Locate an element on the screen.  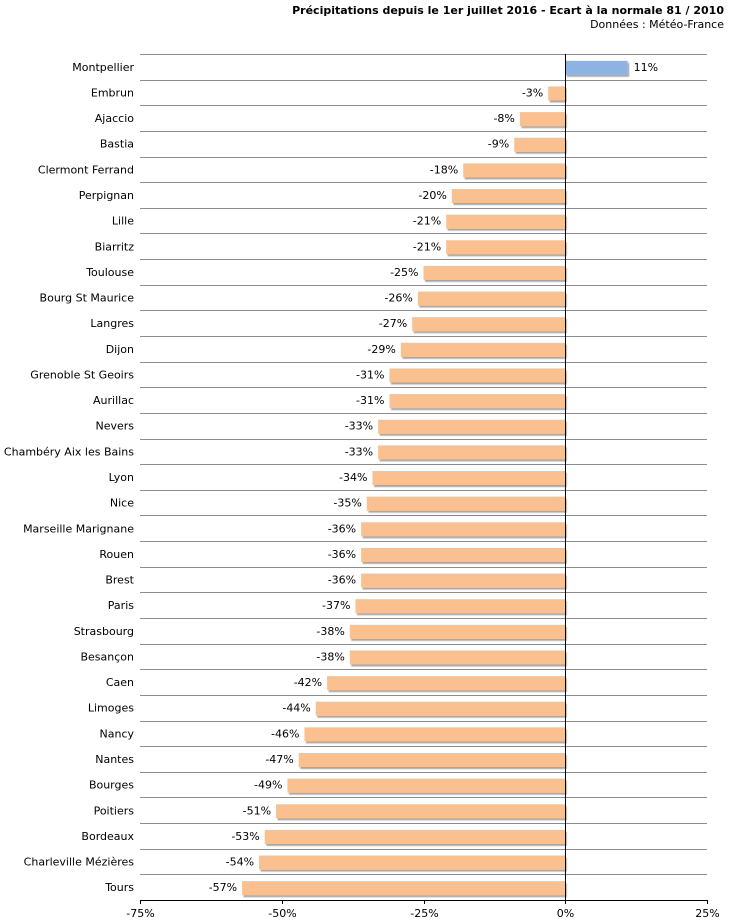
bar-nice is located at coordinates (466, 503).